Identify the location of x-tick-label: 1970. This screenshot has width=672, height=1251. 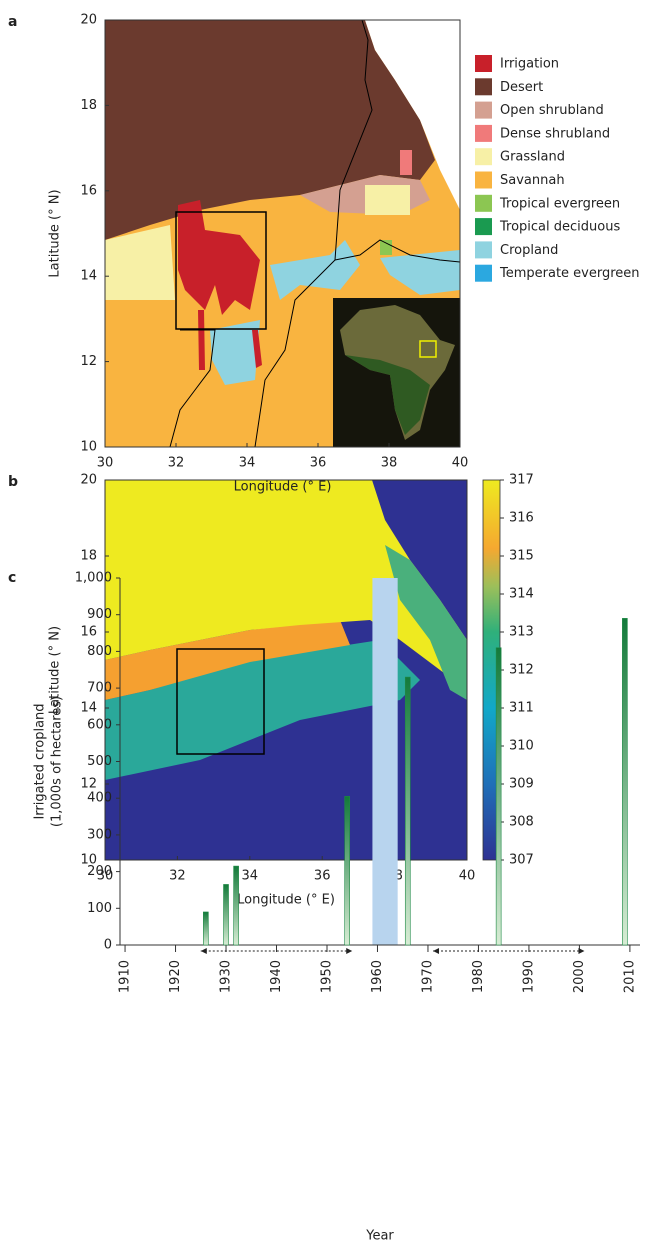
(427, 976).